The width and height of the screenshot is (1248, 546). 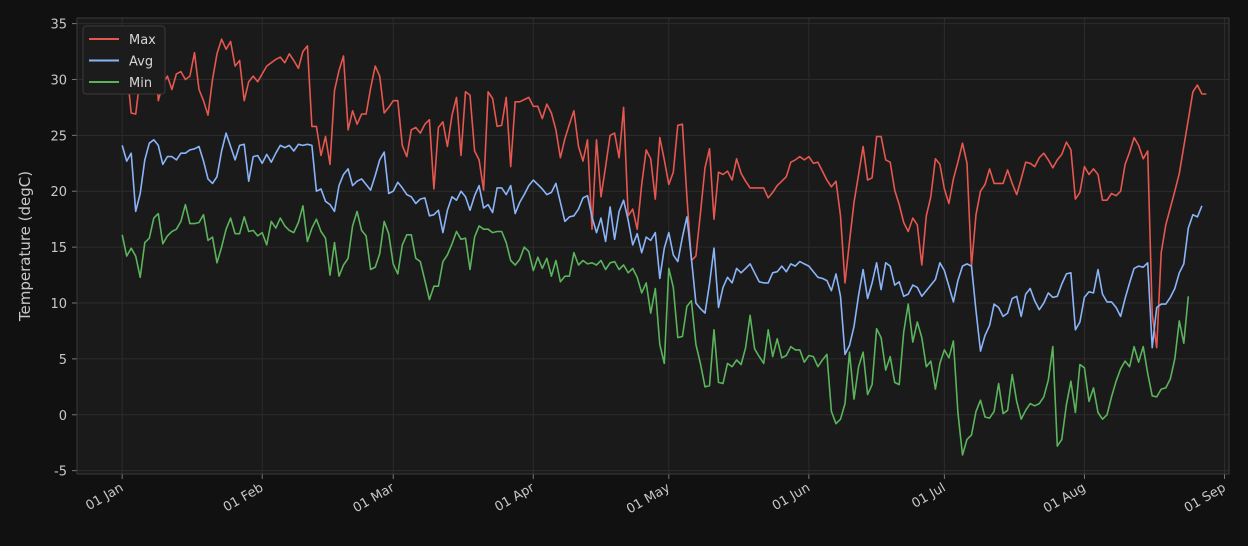 What do you see at coordinates (1064, 498) in the screenshot?
I see `x-tick-label: 01 Aug` at bounding box center [1064, 498].